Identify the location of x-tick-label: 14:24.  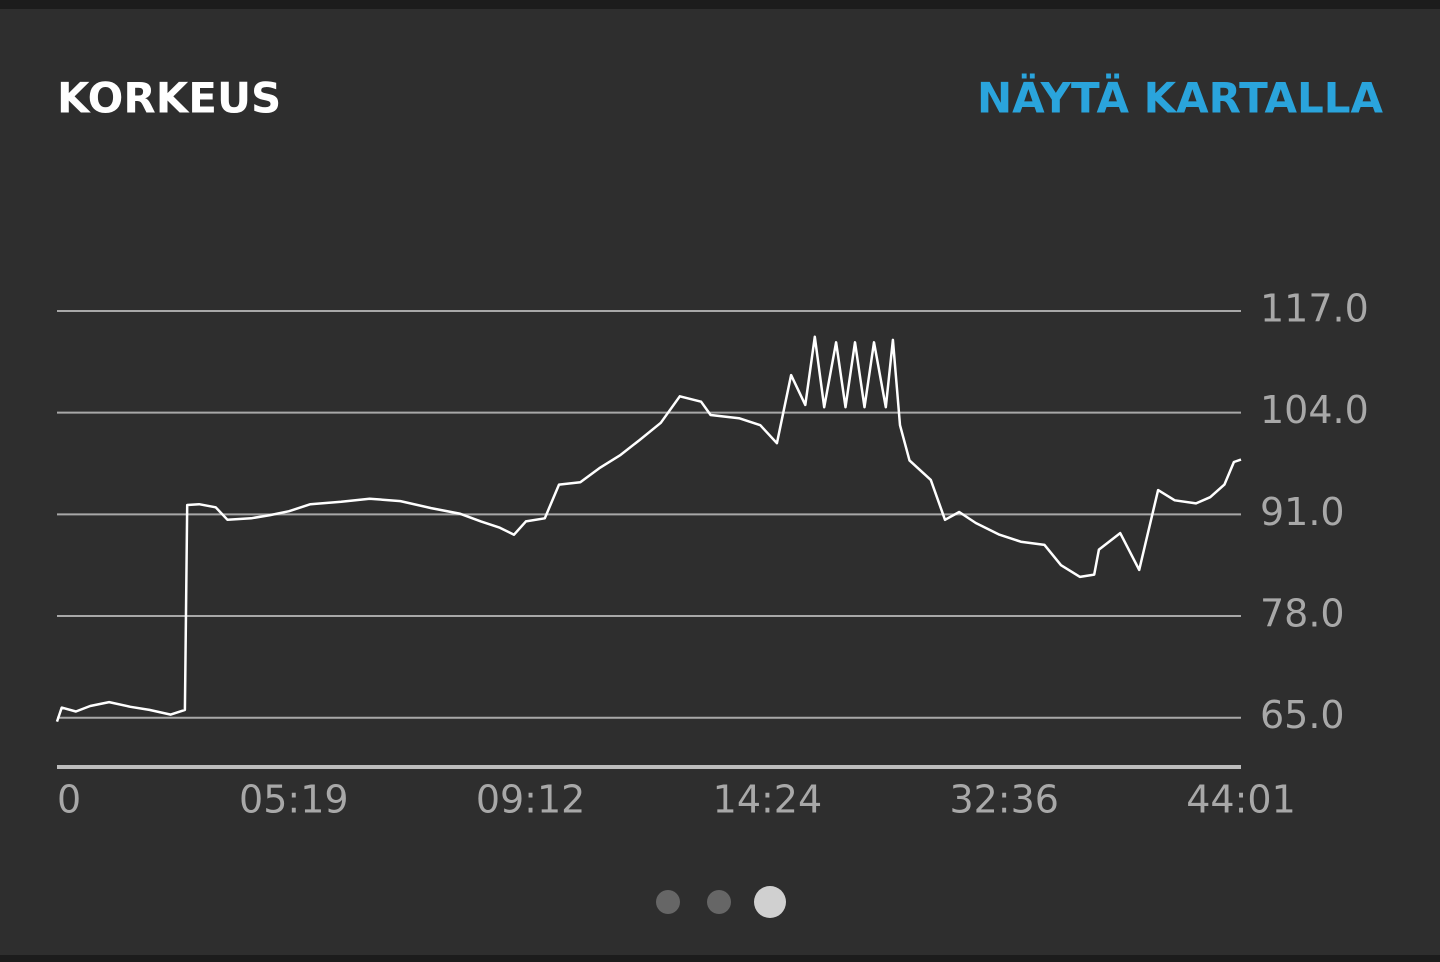
(768, 800).